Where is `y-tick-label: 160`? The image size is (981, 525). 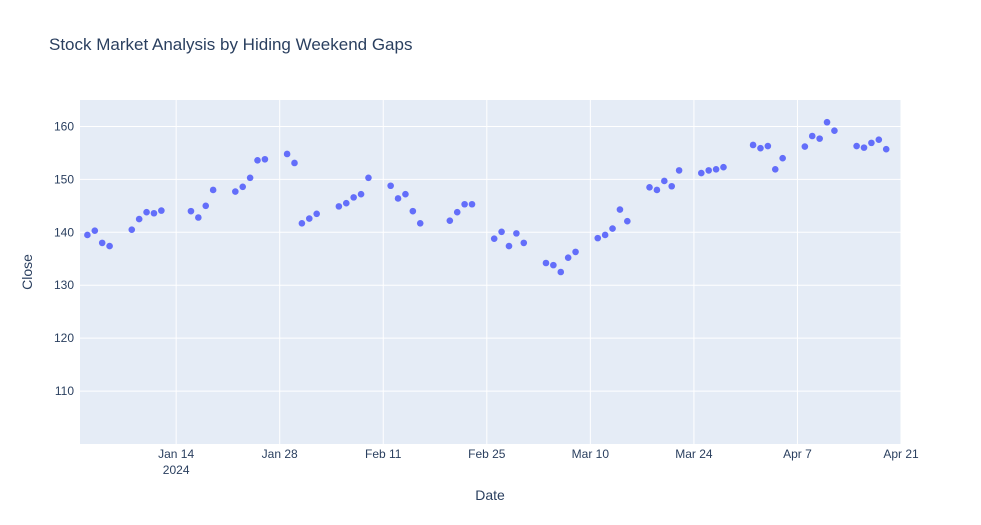
y-tick-label: 160 is located at coordinates (64, 126).